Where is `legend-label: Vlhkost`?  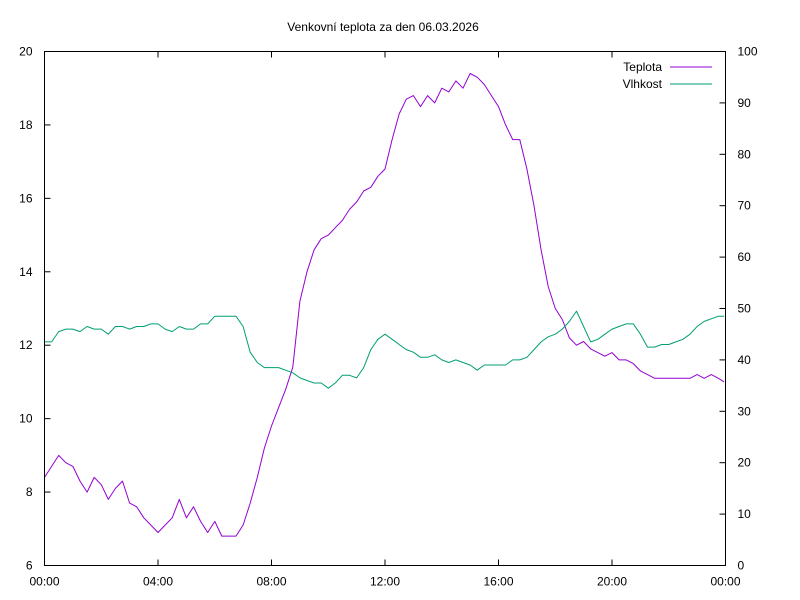 legend-label: Vlhkost is located at coordinates (643, 84).